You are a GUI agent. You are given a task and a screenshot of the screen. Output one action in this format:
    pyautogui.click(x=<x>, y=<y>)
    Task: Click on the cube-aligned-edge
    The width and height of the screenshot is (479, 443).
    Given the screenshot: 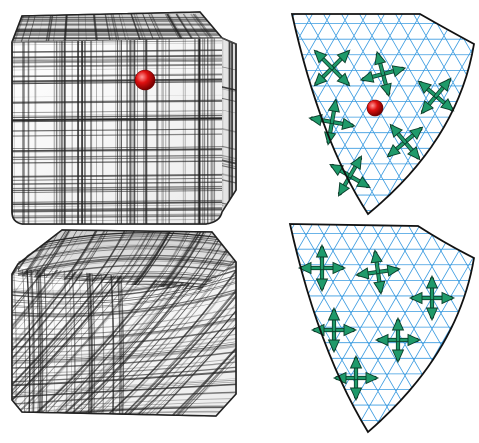 What is the action you would take?
    pyautogui.click(x=124, y=41)
    